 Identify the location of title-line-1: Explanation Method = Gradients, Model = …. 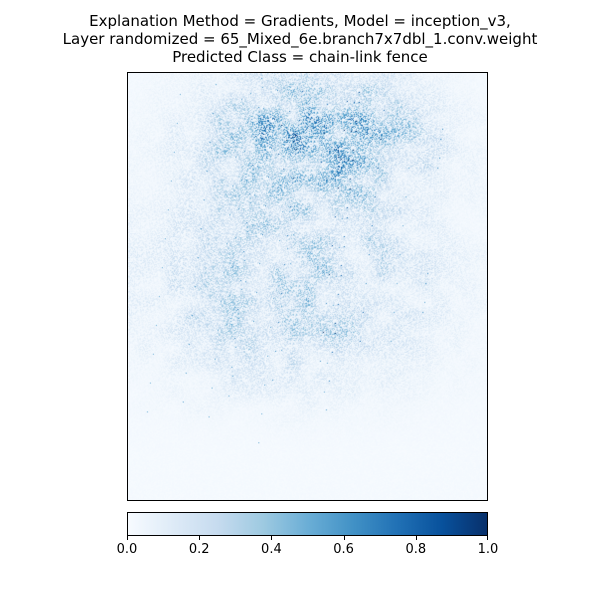
(300, 21).